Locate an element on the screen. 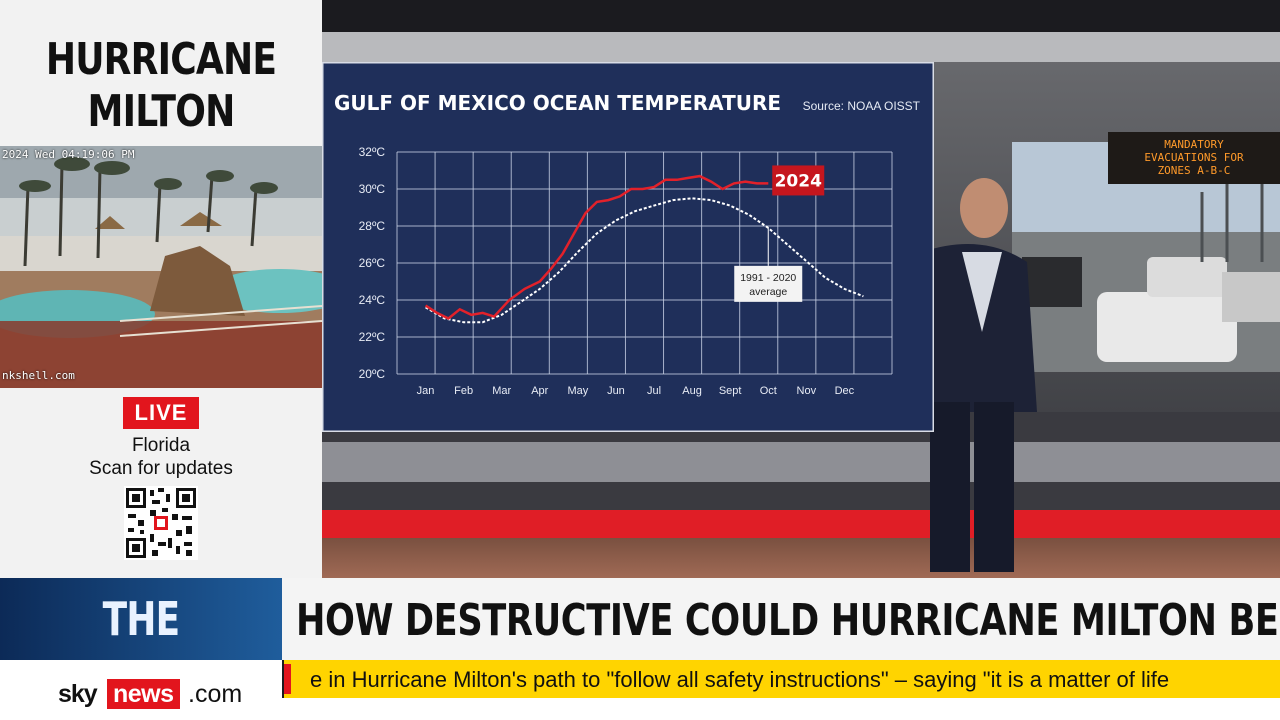 This screenshot has height=720, width=1280. average-label-box is located at coordinates (768, 283).